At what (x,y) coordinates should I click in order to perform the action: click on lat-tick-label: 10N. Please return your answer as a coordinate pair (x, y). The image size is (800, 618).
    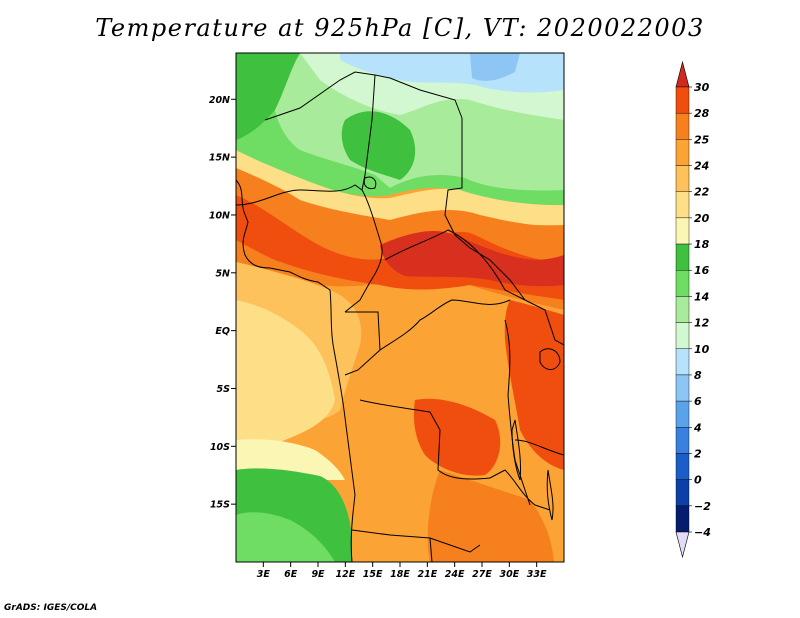
    Looking at the image, I should click on (219, 215).